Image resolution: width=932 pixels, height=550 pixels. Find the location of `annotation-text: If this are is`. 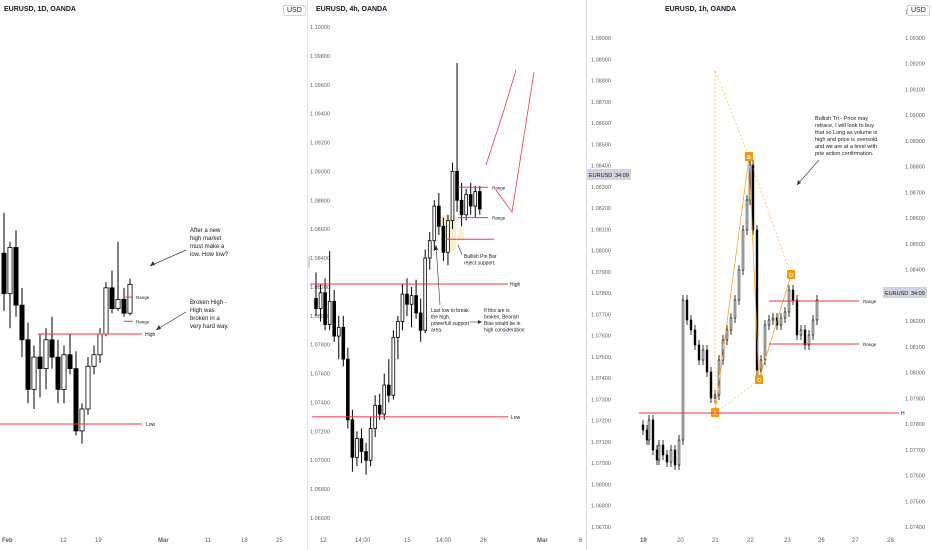

annotation-text: If this are is is located at coordinates (497, 311).